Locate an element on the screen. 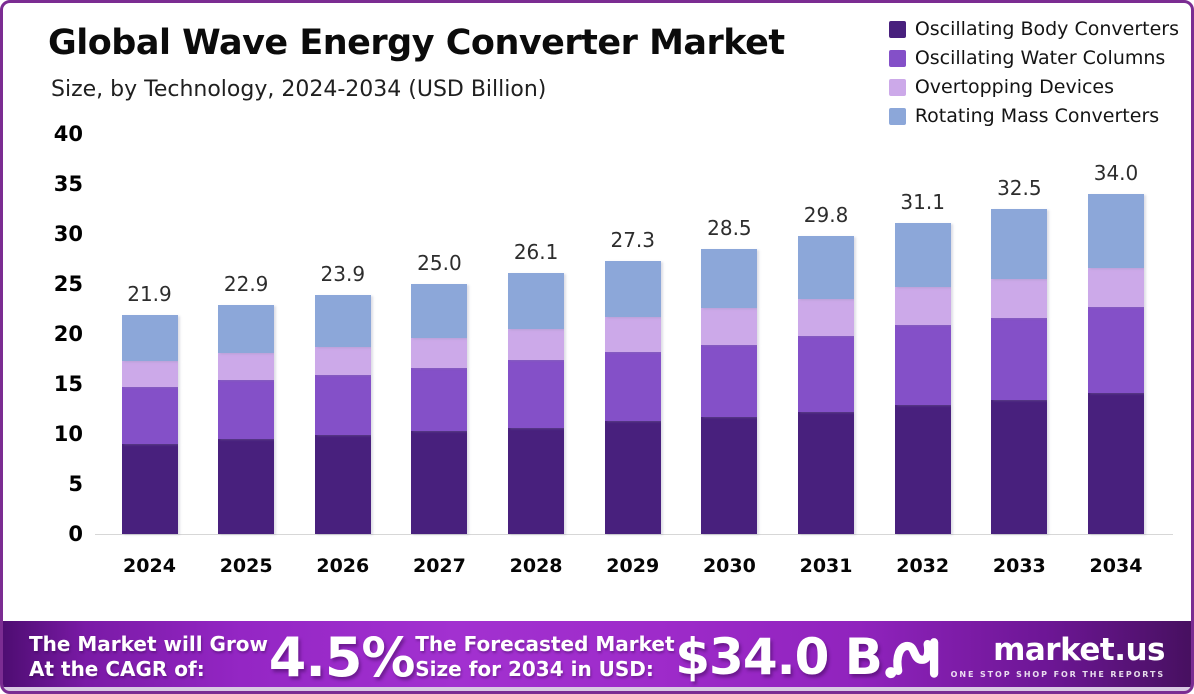 Image resolution: width=1194 pixels, height=694 pixels. forecast-value: $34.0 B is located at coordinates (779, 657).